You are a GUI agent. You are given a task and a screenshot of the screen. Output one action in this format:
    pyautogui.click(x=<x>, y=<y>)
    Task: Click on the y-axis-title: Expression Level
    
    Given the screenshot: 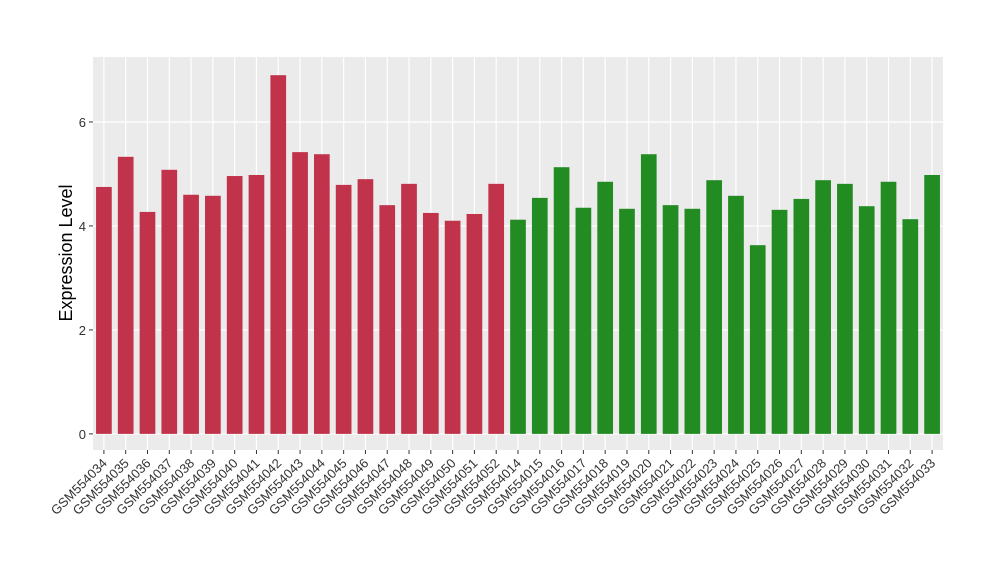 What is the action you would take?
    pyautogui.click(x=66, y=252)
    